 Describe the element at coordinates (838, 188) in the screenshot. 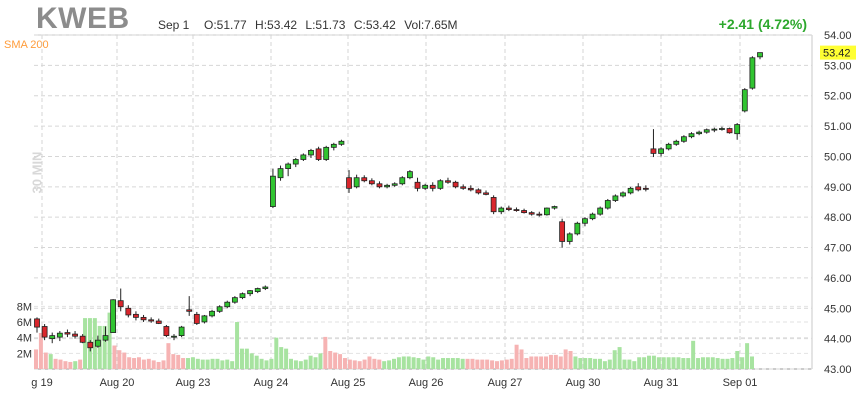

I see `price-tick-label: 49.00` at that location.